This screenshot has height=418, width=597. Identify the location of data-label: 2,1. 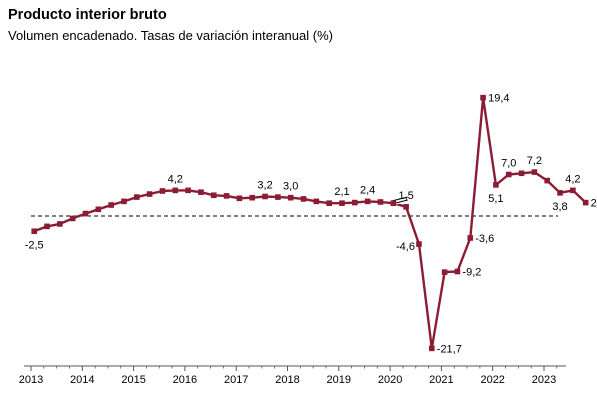
(341, 192).